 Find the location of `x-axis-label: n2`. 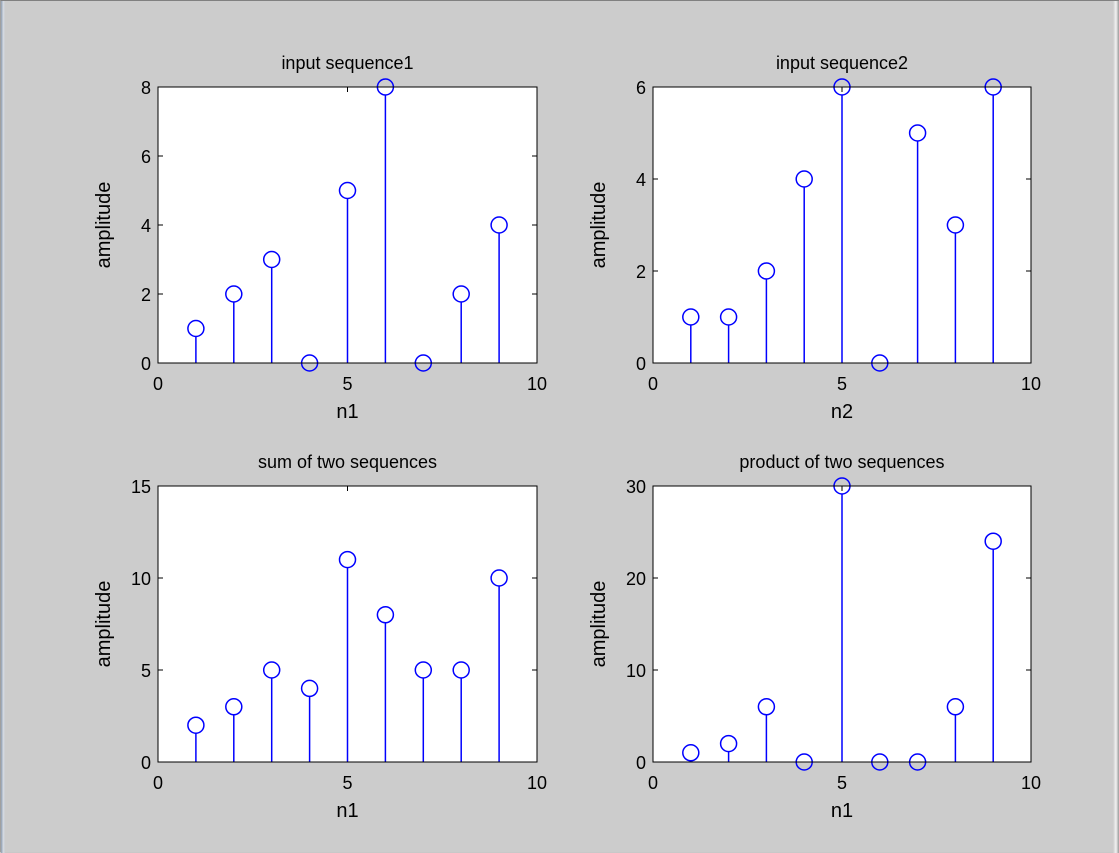

x-axis-label: n2 is located at coordinates (842, 412).